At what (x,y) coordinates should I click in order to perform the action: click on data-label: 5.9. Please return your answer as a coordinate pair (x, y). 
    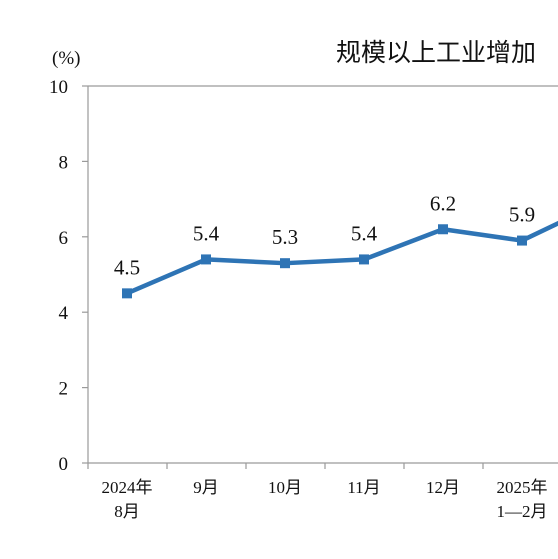
    Looking at the image, I should click on (522, 215).